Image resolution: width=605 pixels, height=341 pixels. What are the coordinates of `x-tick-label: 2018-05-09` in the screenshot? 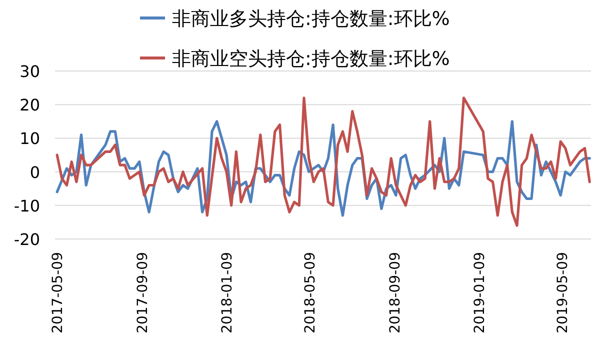 It's located at (310, 293).